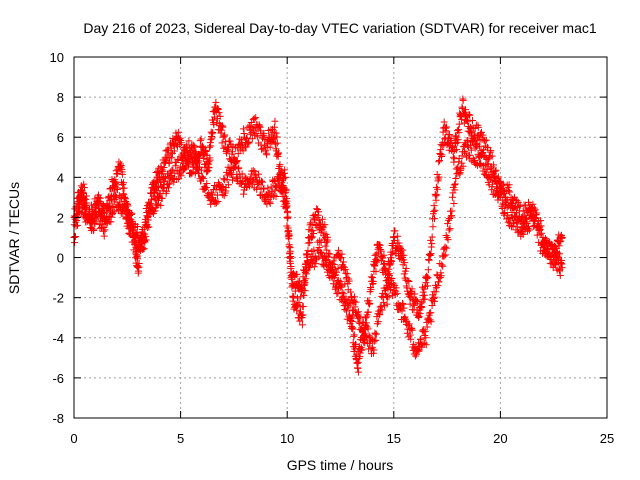 The height and width of the screenshot is (480, 640). I want to click on y-tick-label: -4, so click(58, 338).